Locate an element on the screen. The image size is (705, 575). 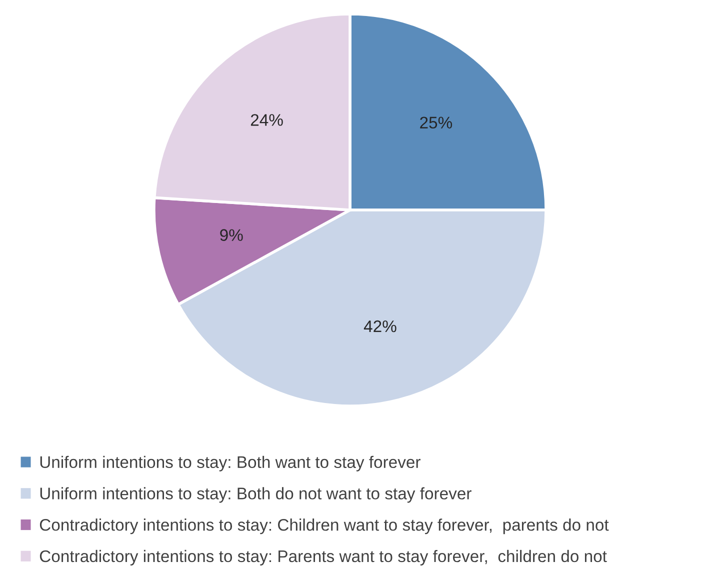
data-label: 24% is located at coordinates (266, 120).